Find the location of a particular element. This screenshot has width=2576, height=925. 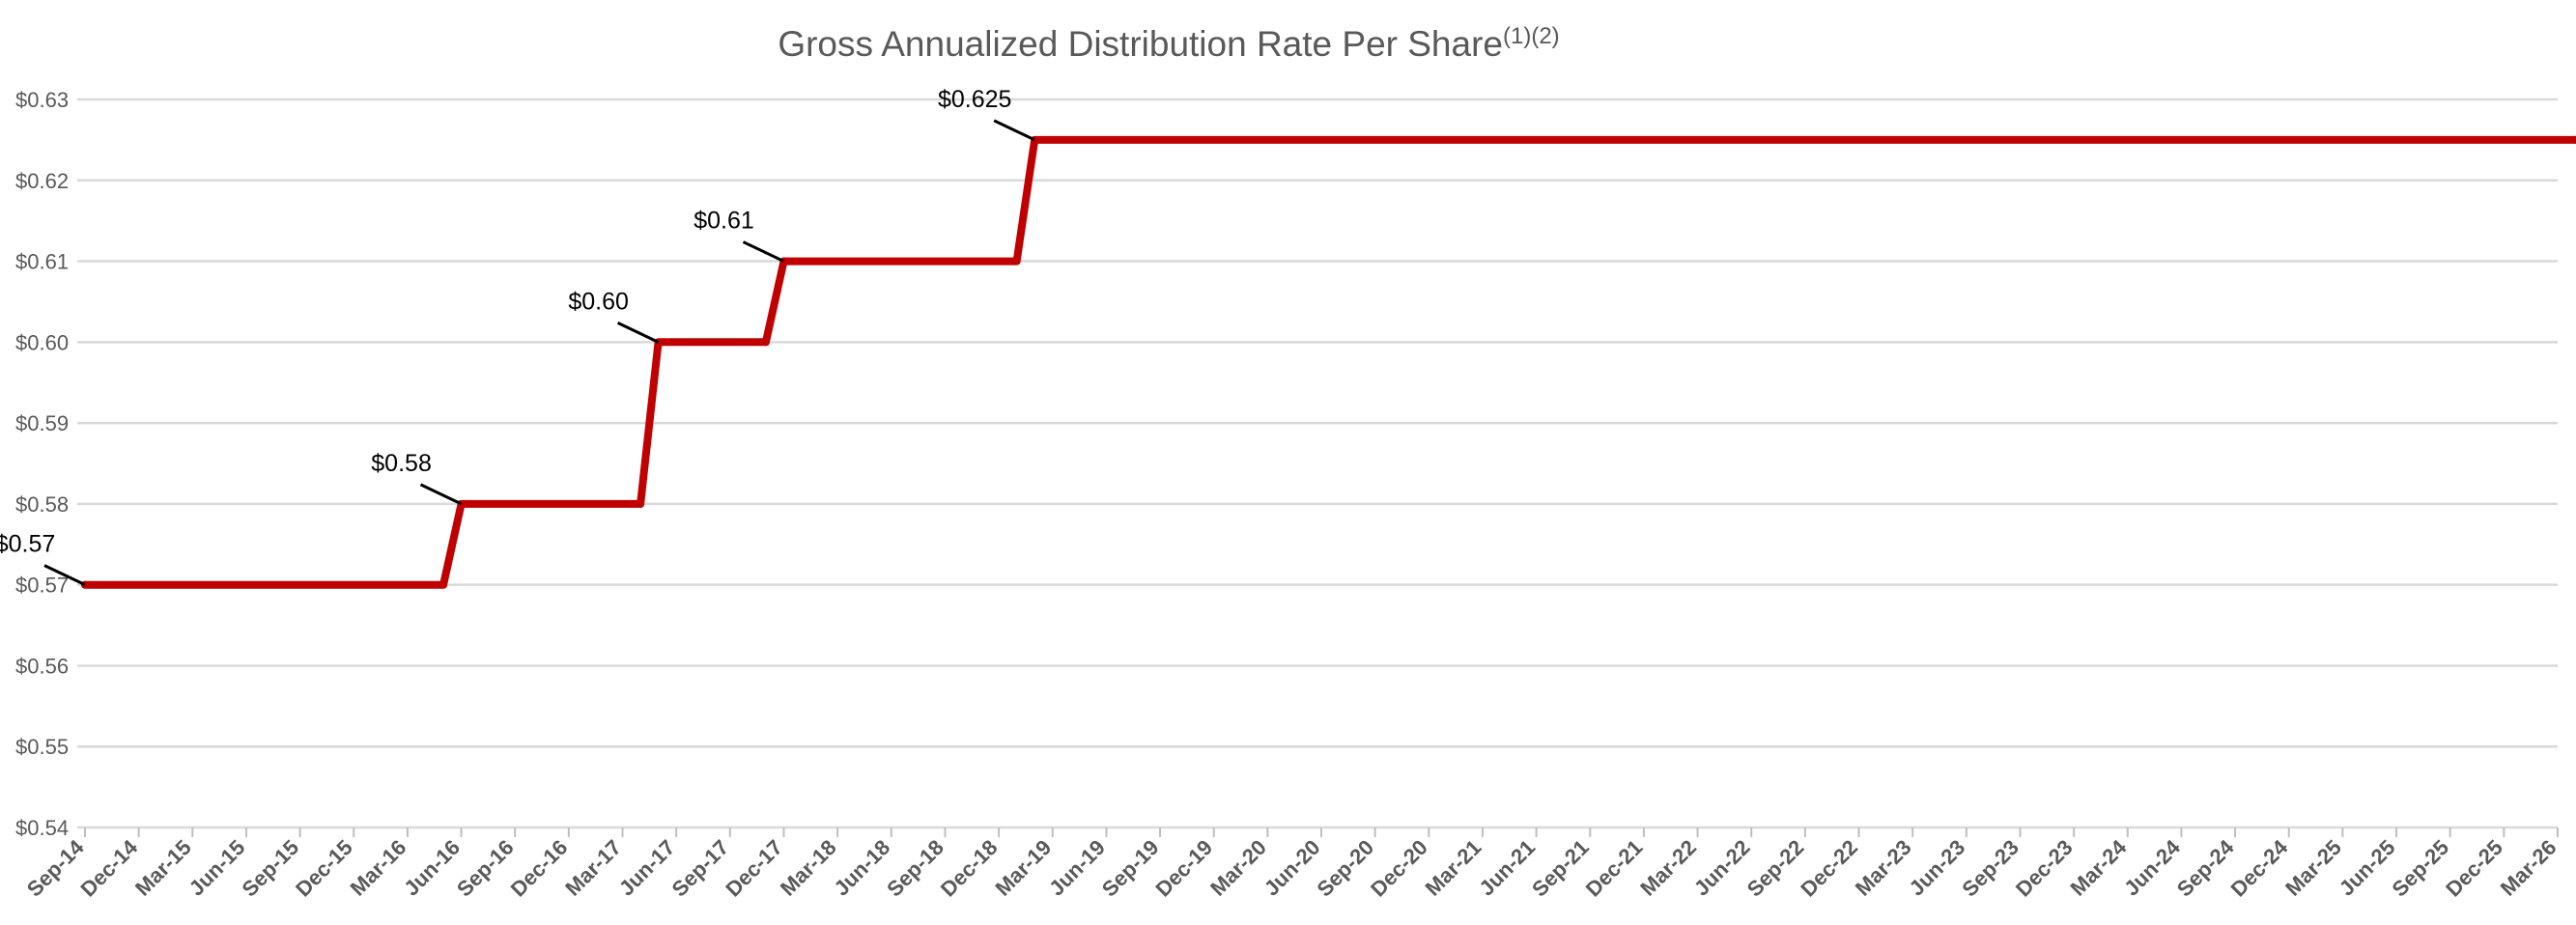

y-tick-label: $0.61 is located at coordinates (42, 262).